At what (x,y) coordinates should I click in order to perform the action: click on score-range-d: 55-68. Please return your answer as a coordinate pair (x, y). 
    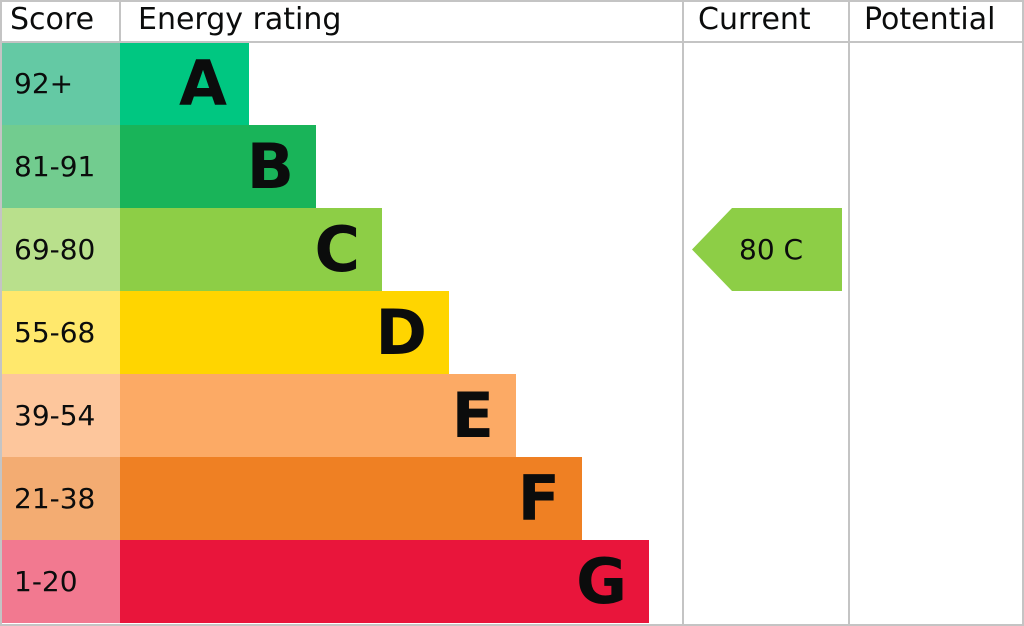
    Looking at the image, I should click on (60, 332).